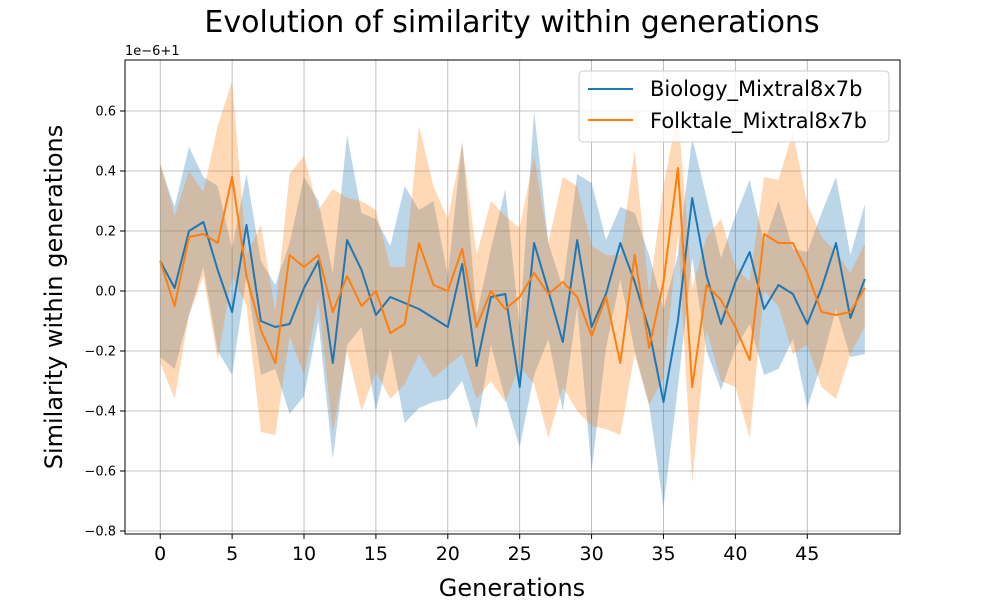 The width and height of the screenshot is (1000, 600). What do you see at coordinates (100, 352) in the screenshot?
I see `y-tick-label: −0.2` at bounding box center [100, 352].